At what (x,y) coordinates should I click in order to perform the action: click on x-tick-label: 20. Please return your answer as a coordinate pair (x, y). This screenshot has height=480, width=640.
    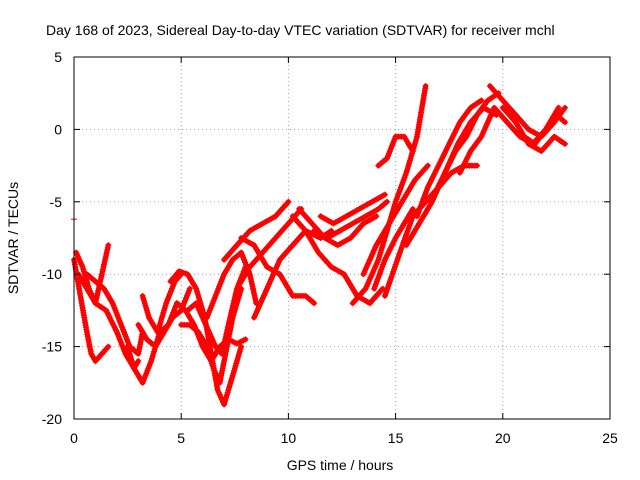
    Looking at the image, I should click on (503, 438).